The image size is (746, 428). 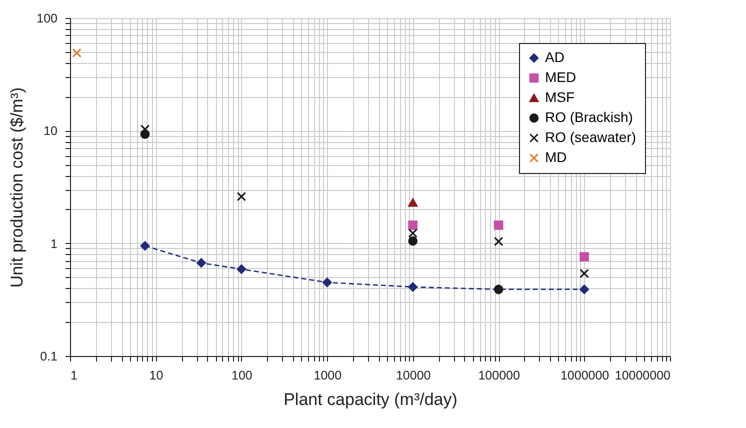 I want to click on legend-label: RO (Brackish), so click(x=589, y=117).